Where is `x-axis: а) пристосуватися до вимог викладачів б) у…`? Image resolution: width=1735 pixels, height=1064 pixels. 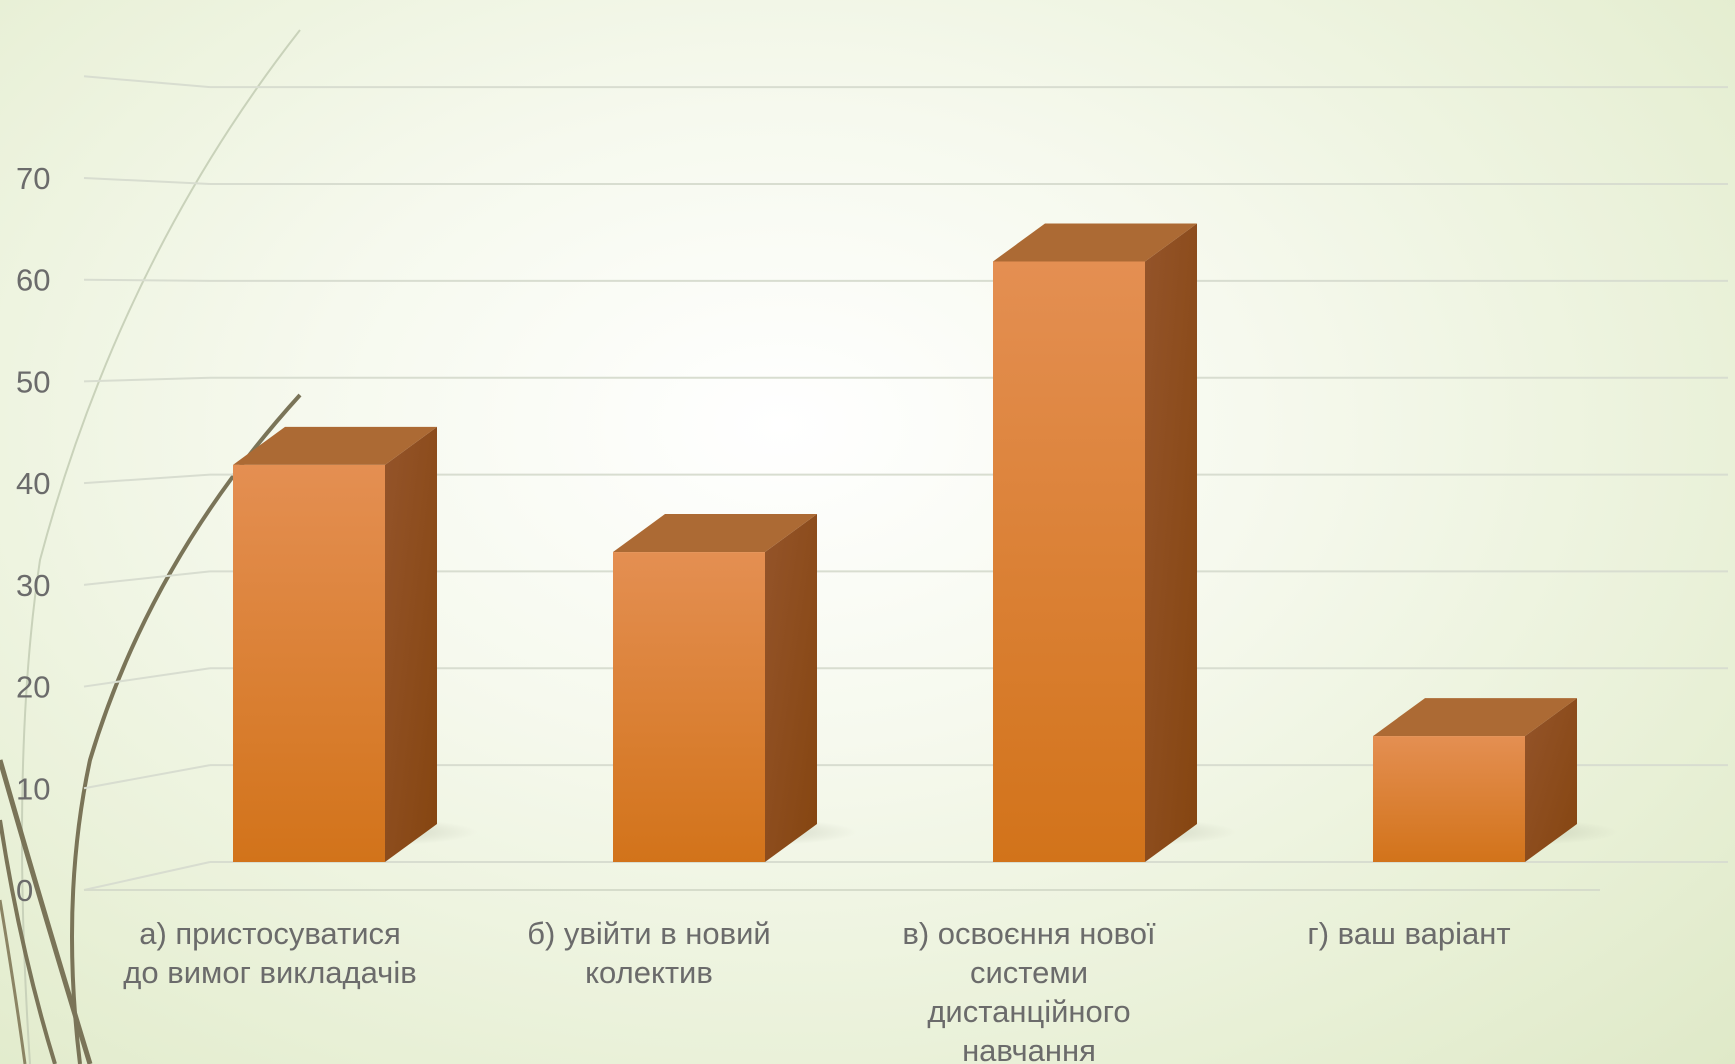 x-axis: а) пристосуватися до вимог викладачів б) у… is located at coordinates (816, 990).